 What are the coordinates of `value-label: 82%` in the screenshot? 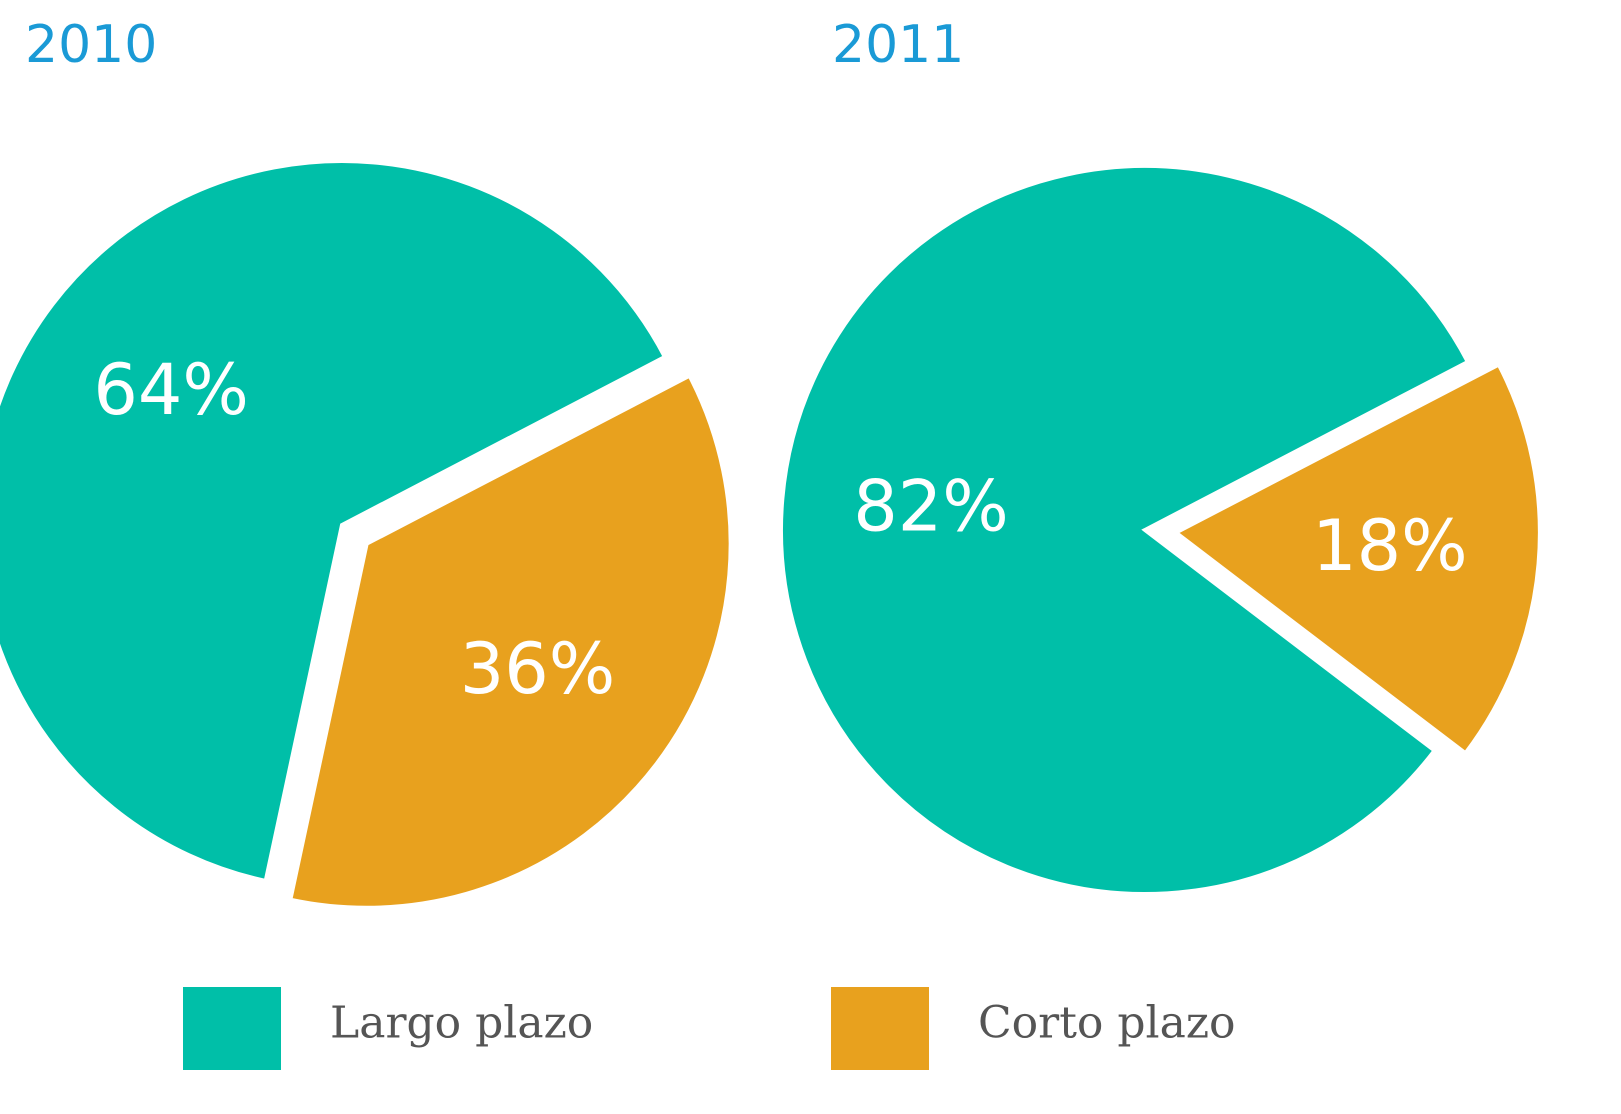 It's located at (931, 507).